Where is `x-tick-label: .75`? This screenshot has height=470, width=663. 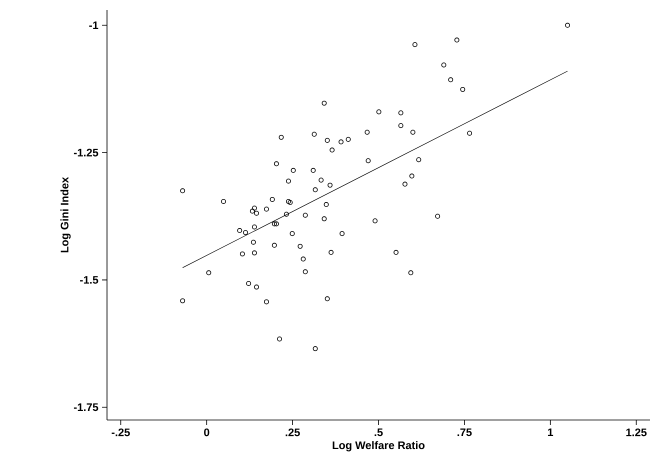 x-tick-label: .75 is located at coordinates (465, 432).